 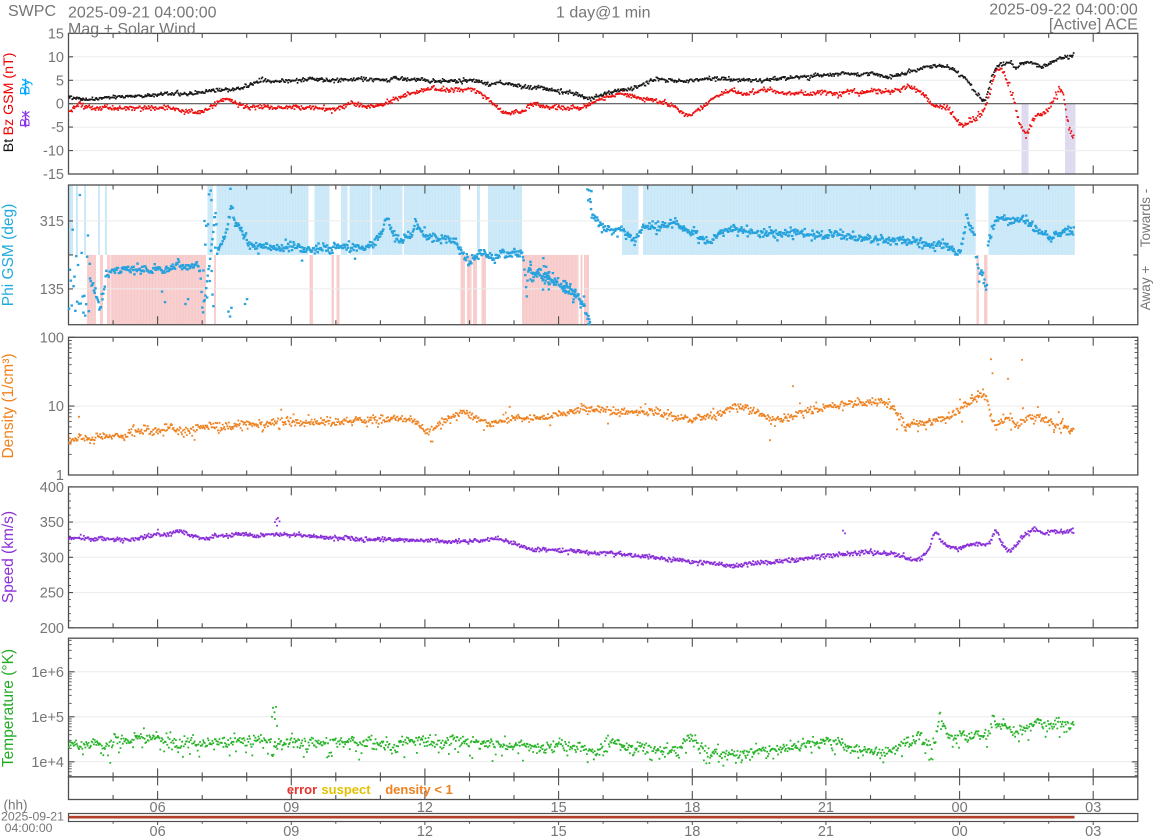 What do you see at coordinates (26, 86) in the screenshot?
I see `svg-text: By` at bounding box center [26, 86].